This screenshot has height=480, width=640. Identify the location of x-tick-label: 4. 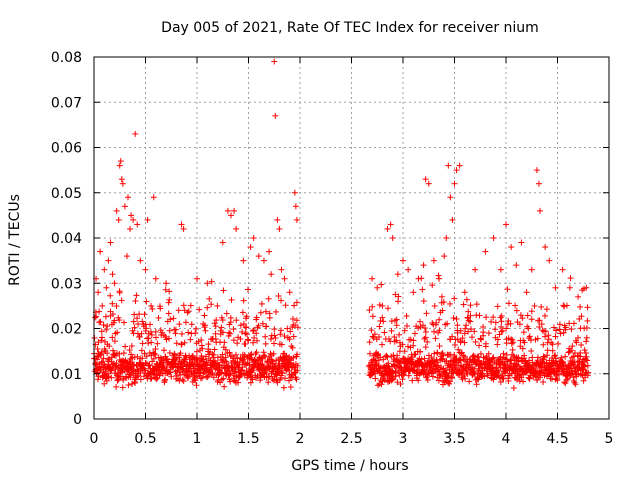
(506, 439).